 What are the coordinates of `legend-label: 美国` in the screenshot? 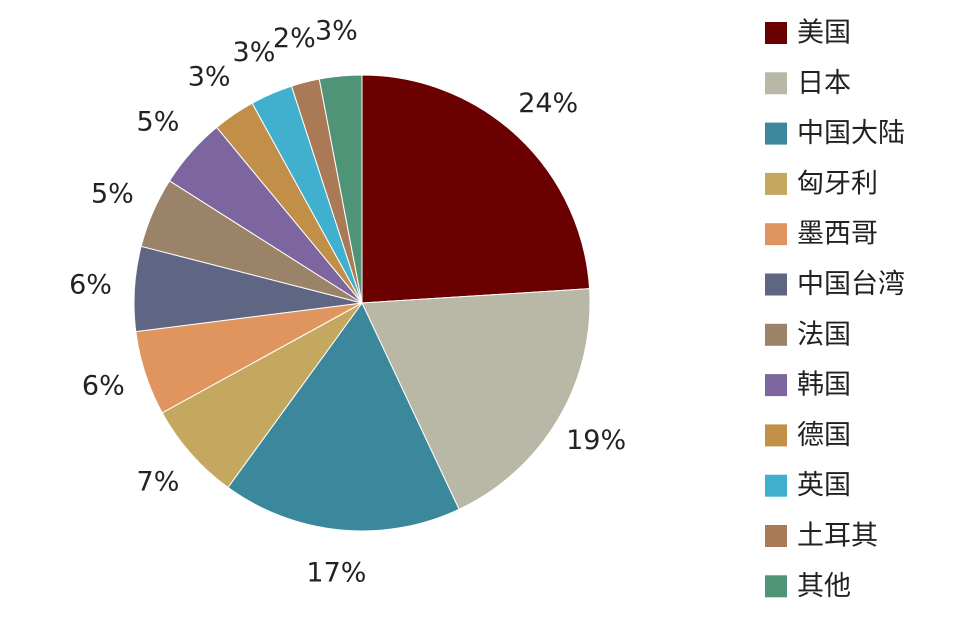 It's located at (824, 33).